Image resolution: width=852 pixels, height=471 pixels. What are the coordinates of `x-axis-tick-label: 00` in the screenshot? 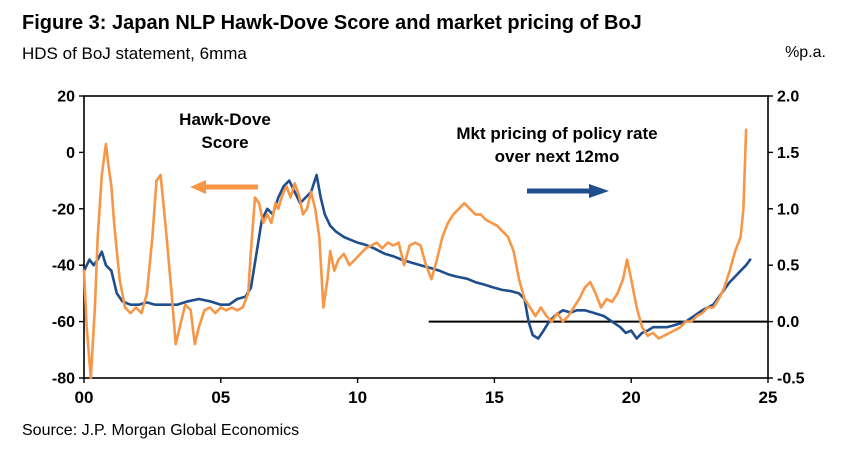 It's located at (84, 397).